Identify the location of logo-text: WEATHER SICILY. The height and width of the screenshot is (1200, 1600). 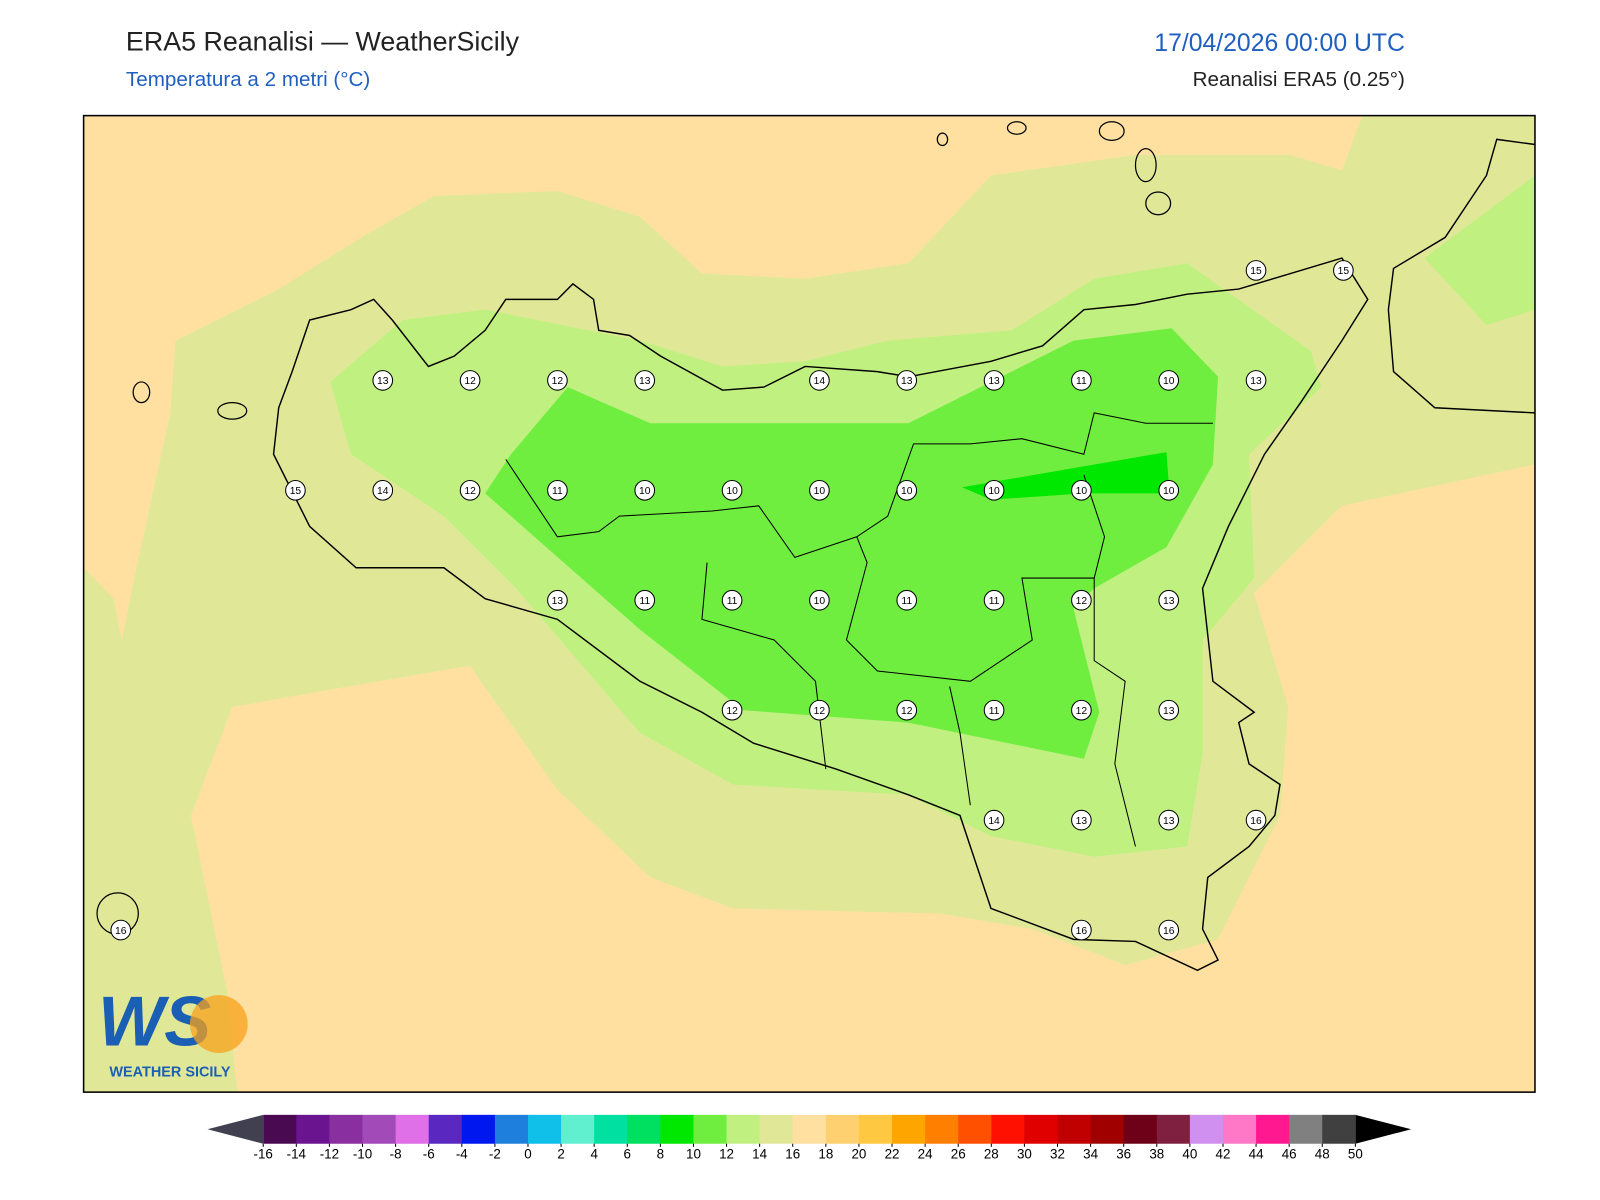
(169, 1072).